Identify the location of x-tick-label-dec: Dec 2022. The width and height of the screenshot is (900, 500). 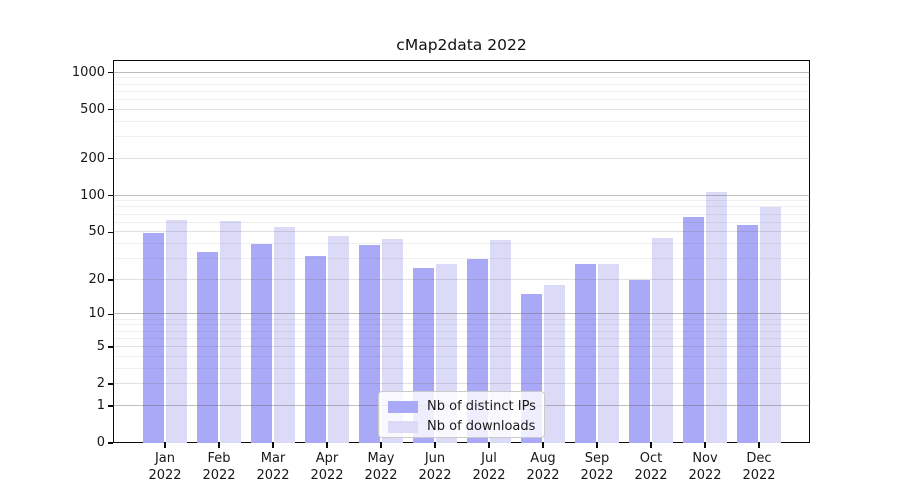
(759, 467).